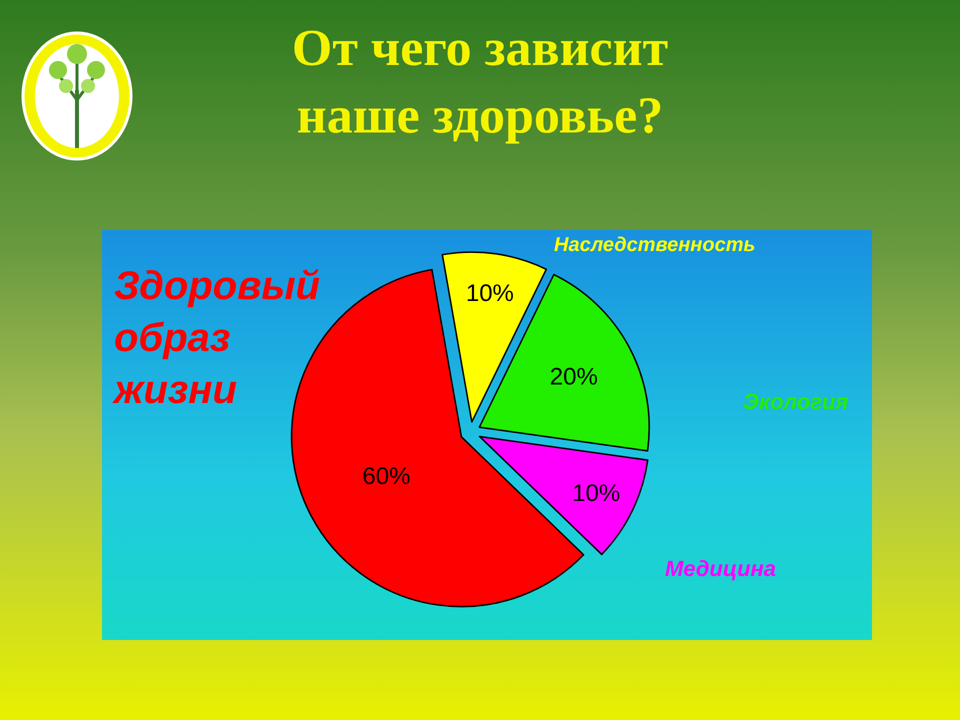 The image size is (960, 720). I want to click on slice-label: Здоровый образ жизни, so click(216, 338).